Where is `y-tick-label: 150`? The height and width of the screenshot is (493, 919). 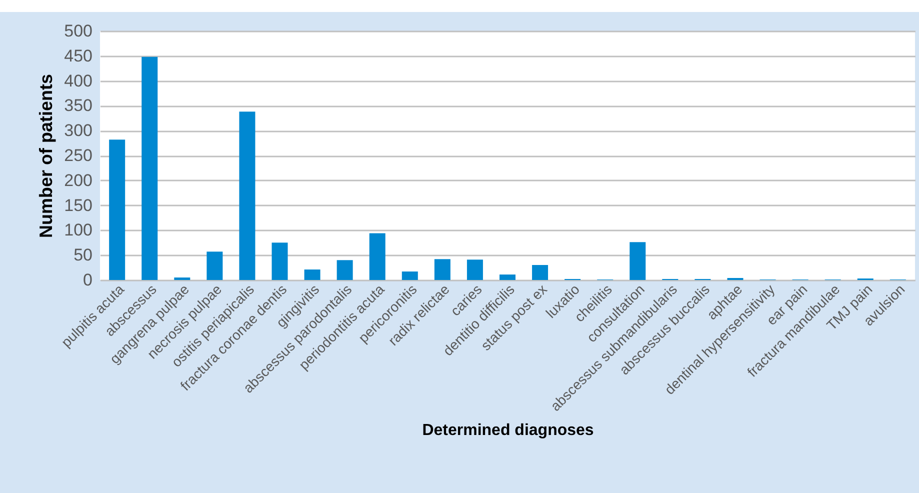
y-tick-label: 150 is located at coordinates (78, 205).